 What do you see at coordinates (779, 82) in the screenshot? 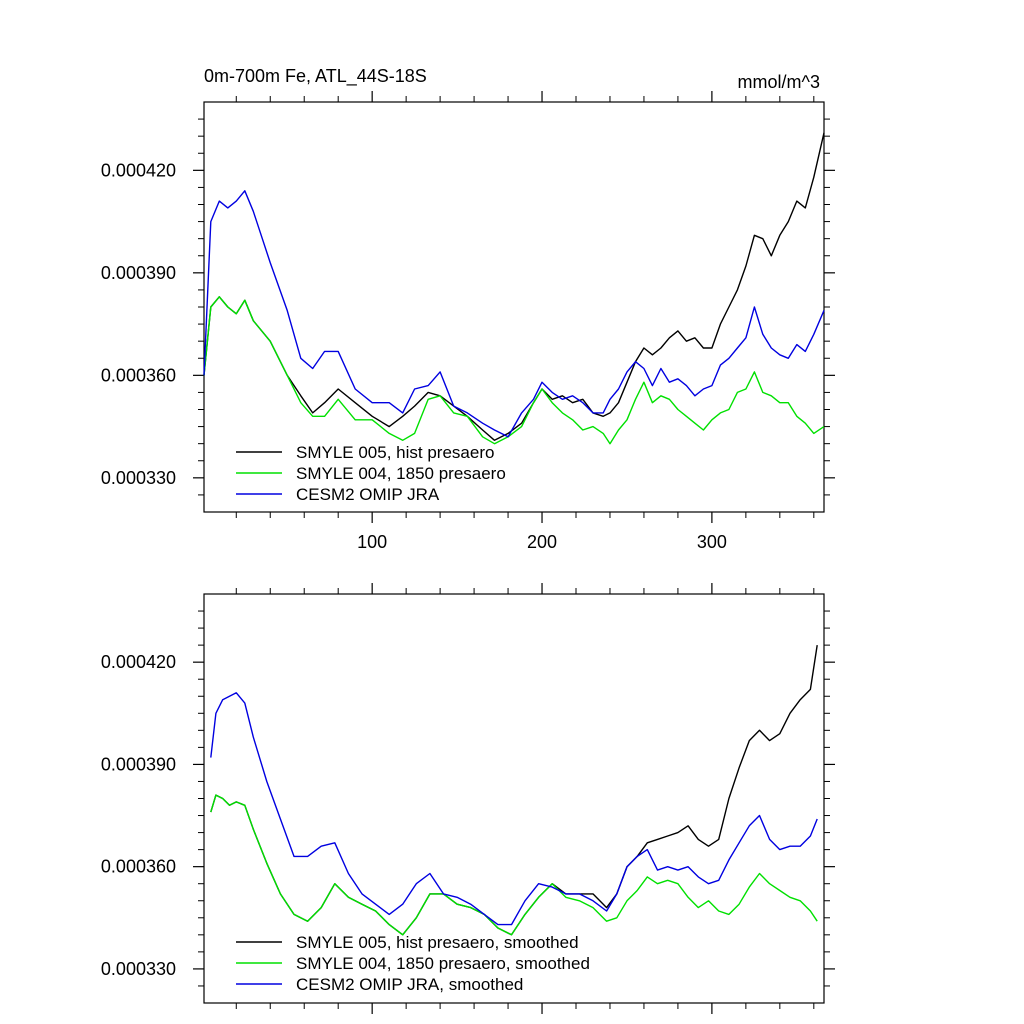
I see `units-label: mmol/m^3` at bounding box center [779, 82].